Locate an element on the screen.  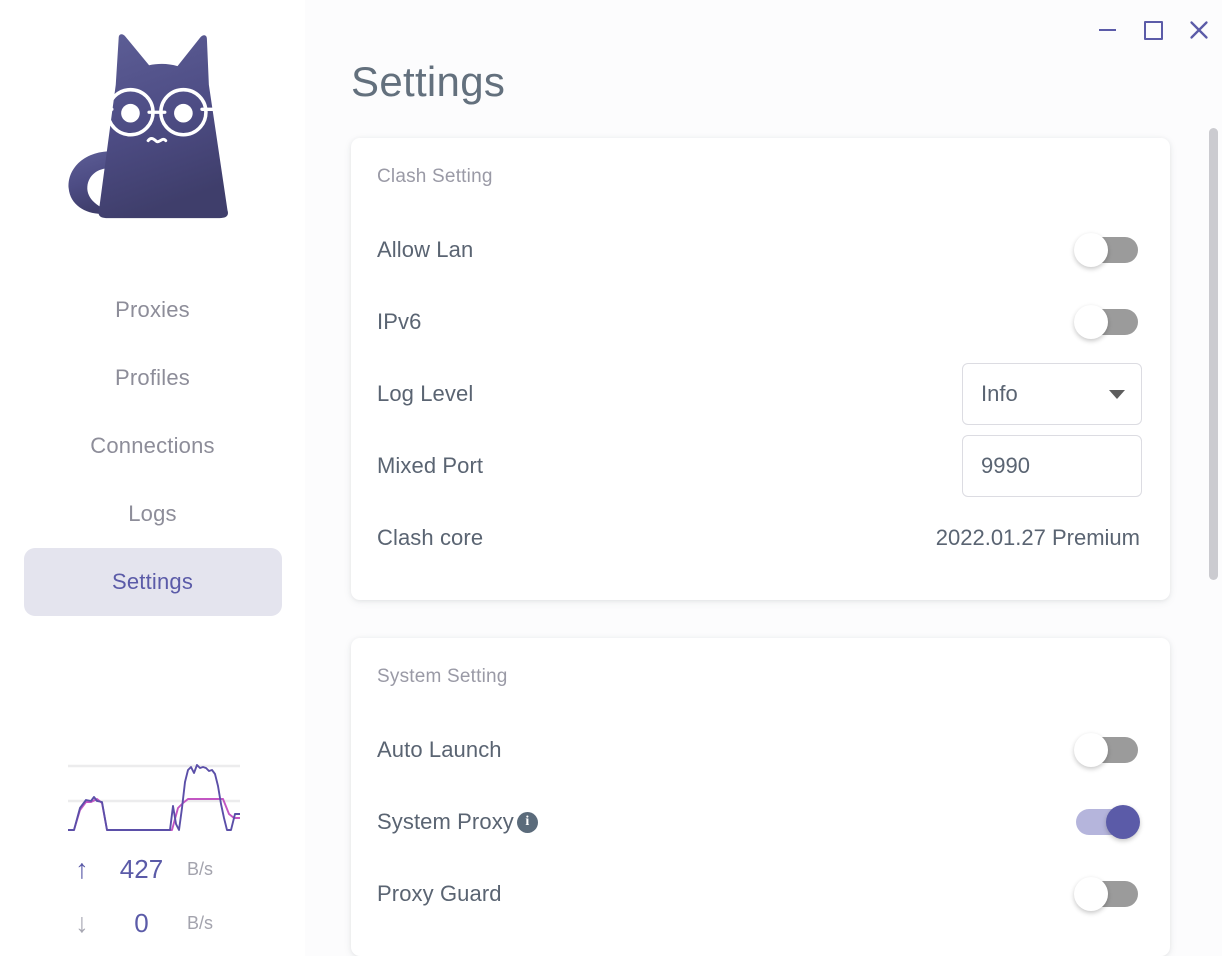
sidebar-item-logs: Logs is located at coordinates (153, 514).